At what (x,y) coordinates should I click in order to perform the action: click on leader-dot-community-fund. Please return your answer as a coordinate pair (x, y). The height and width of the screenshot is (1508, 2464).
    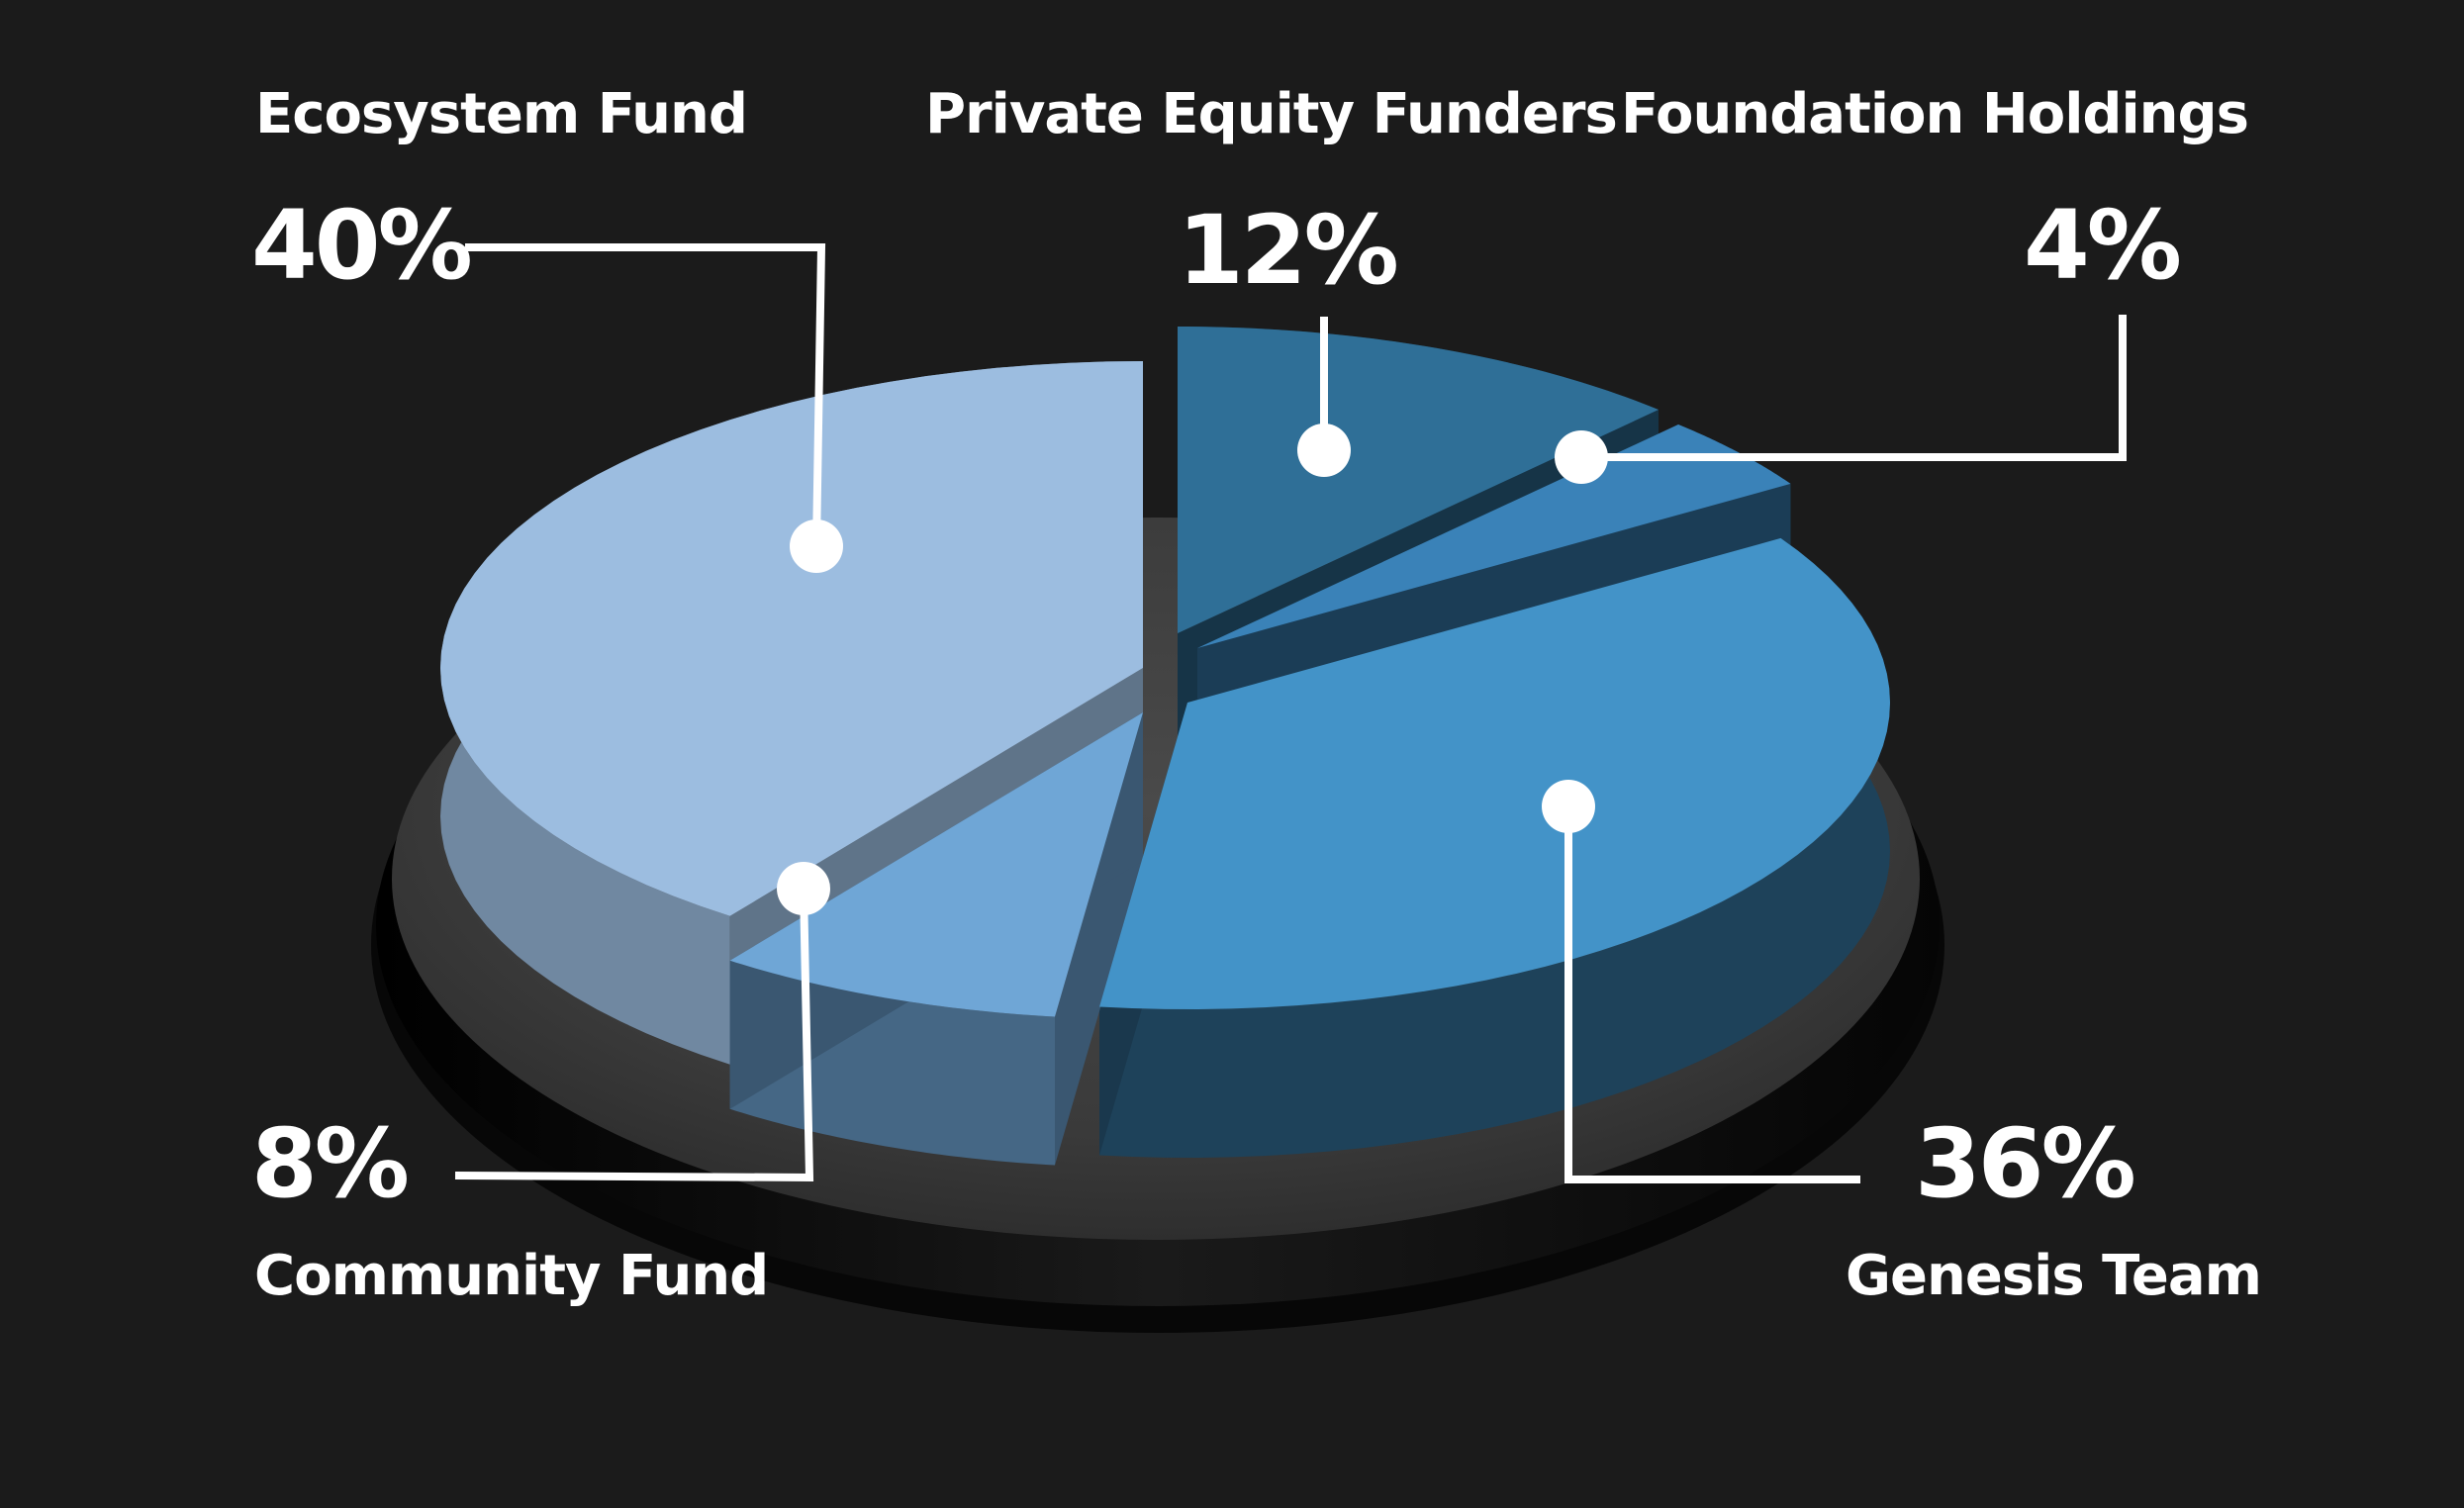
    Looking at the image, I should click on (804, 888).